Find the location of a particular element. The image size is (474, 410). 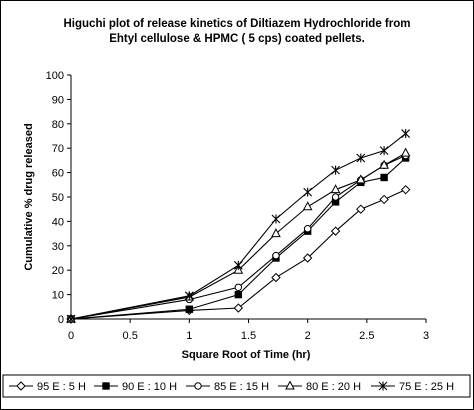

x-axis-title: Square Root of Time (hr) is located at coordinates (246, 355).